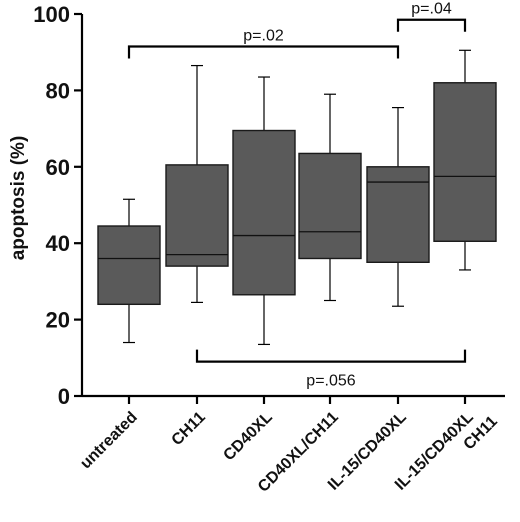  What do you see at coordinates (58, 90) in the screenshot?
I see `y-tick-label: 80` at bounding box center [58, 90].